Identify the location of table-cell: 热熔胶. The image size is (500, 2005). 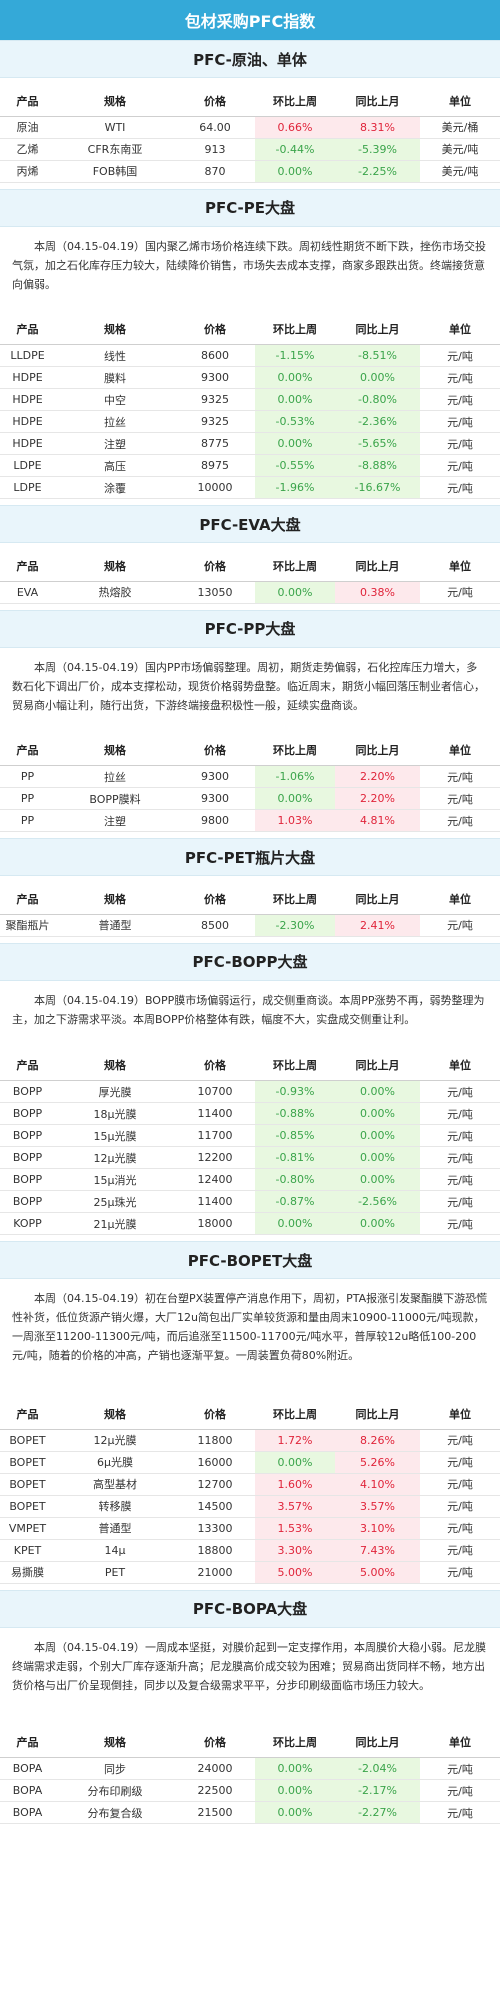
(115, 592).